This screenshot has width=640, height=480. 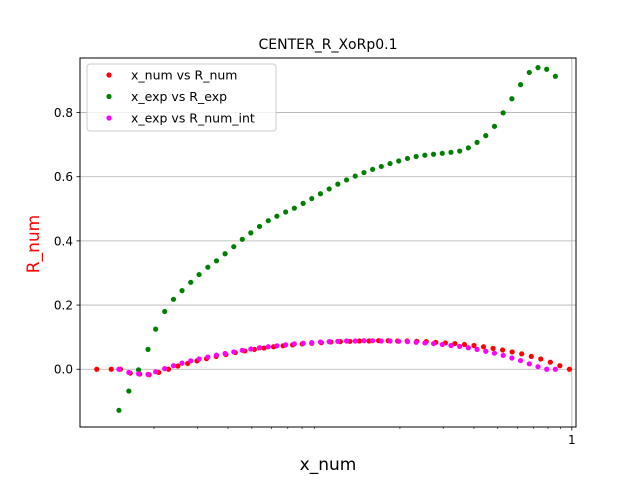 What do you see at coordinates (328, 45) in the screenshot?
I see `chart-title: CENTER_R_XoRp0.1` at bounding box center [328, 45].